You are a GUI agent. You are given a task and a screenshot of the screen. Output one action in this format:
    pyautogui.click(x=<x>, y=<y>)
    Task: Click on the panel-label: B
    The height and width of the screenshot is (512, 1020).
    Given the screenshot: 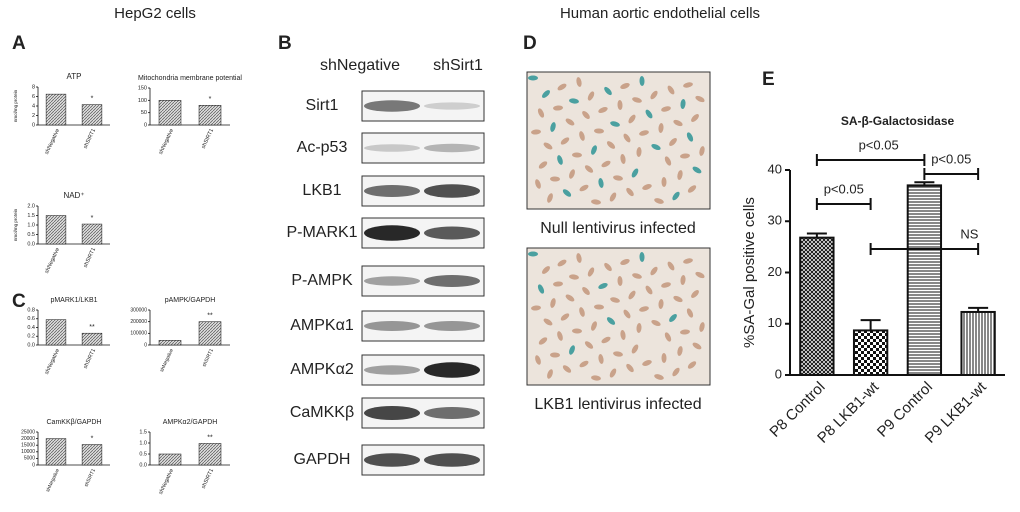 What is the action you would take?
    pyautogui.click(x=285, y=43)
    